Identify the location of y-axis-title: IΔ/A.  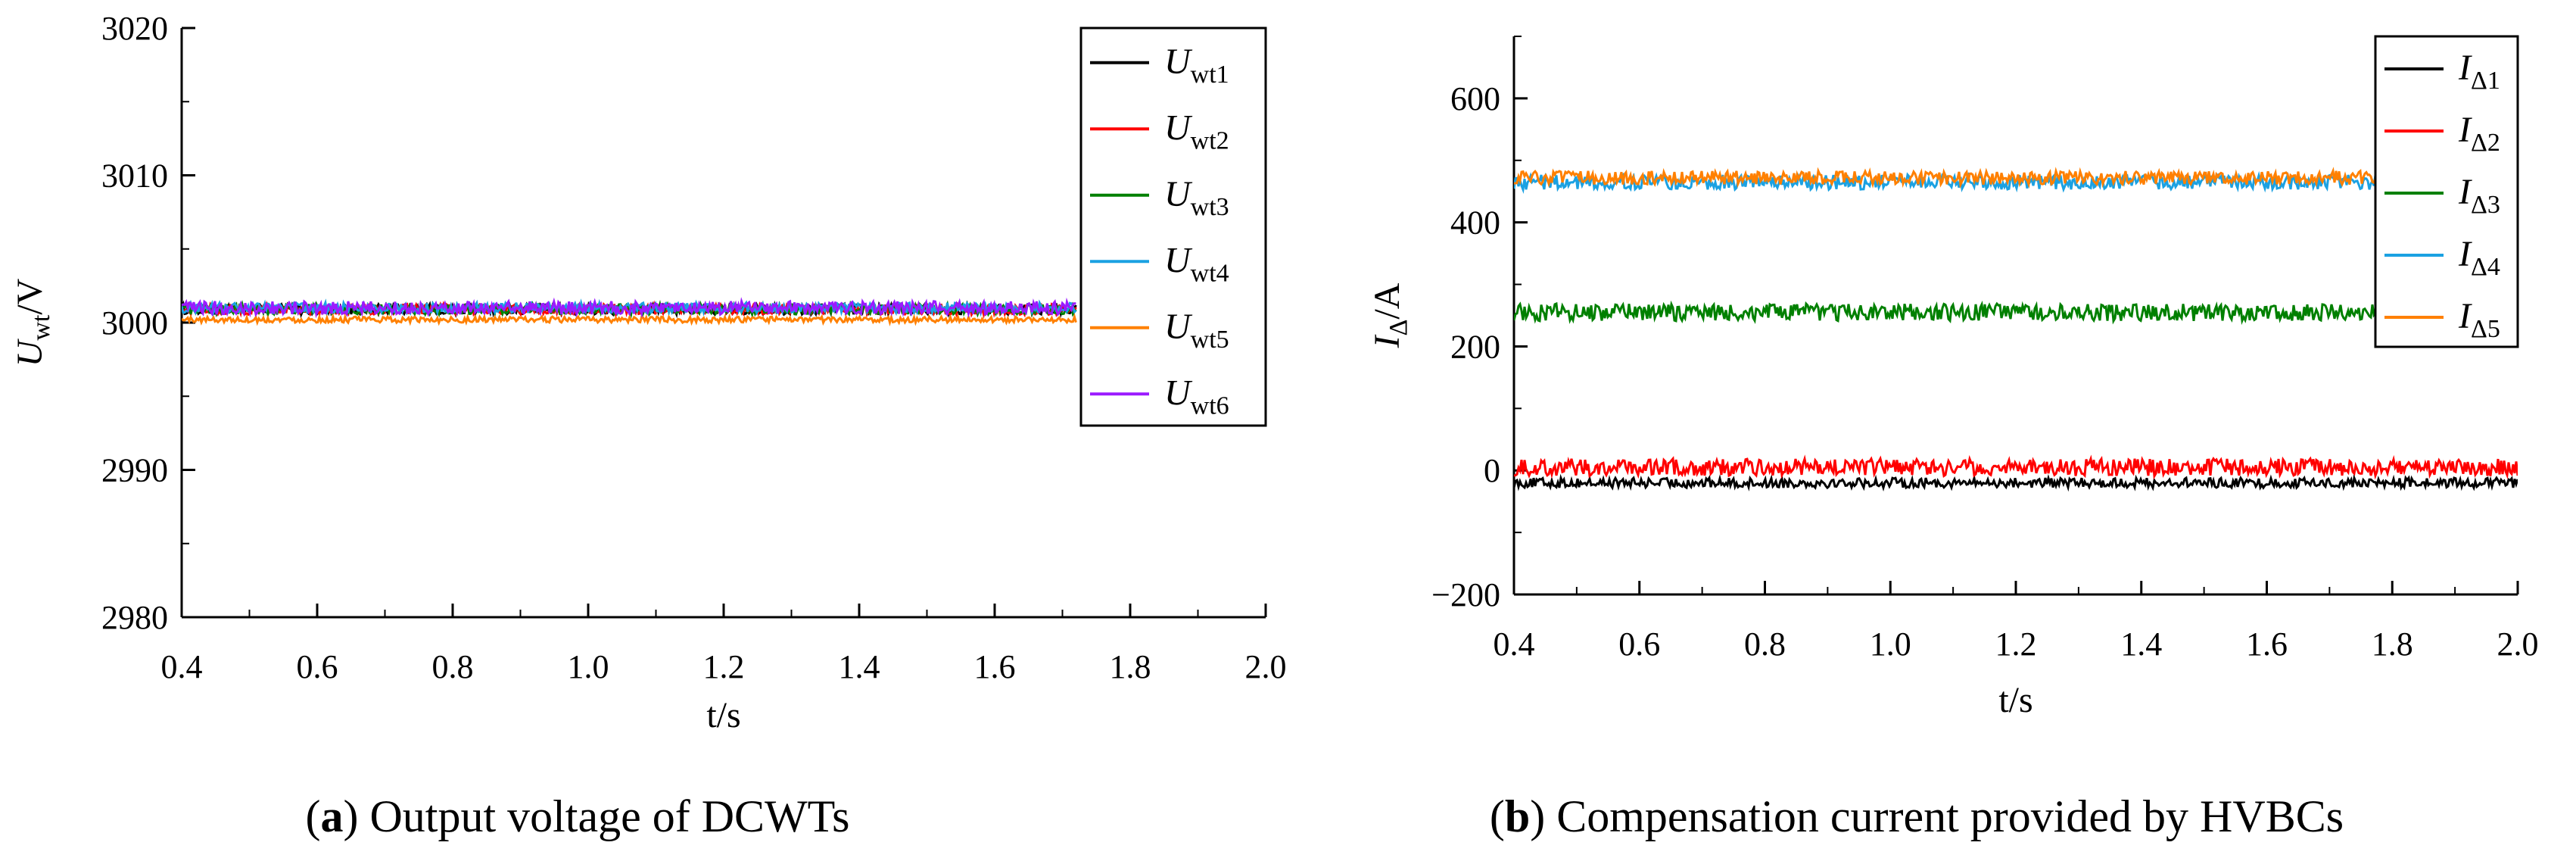
(1390, 315).